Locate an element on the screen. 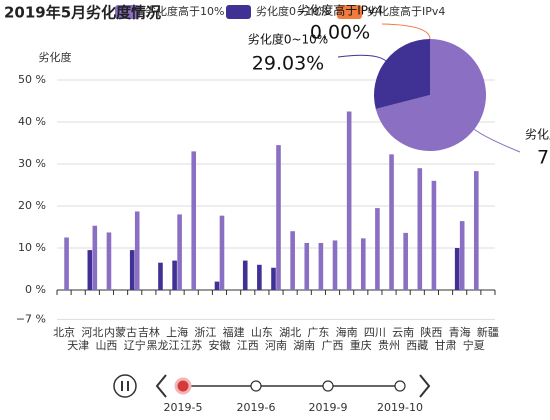 The height and width of the screenshot is (420, 550). pie-value-label: 29.03% is located at coordinates (288, 64).